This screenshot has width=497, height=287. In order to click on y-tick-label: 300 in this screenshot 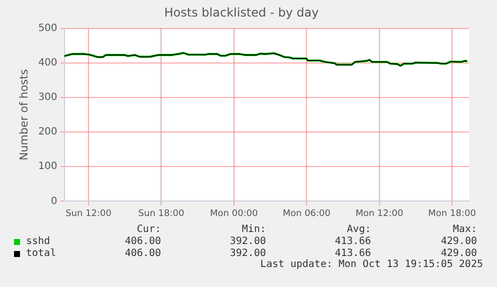, I will do `click(48, 98)`.